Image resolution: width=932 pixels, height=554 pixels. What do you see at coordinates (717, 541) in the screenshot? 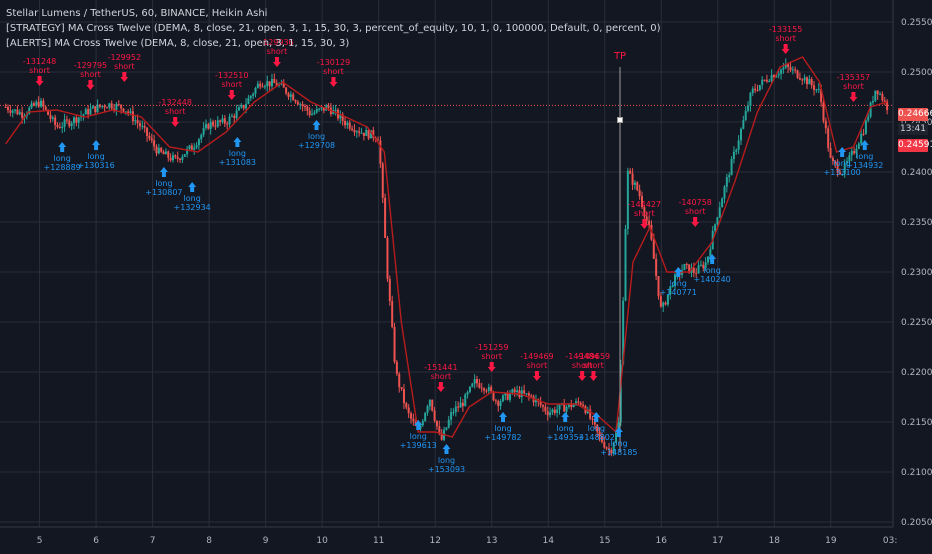
I see `x-tick-label: 17` at bounding box center [717, 541].